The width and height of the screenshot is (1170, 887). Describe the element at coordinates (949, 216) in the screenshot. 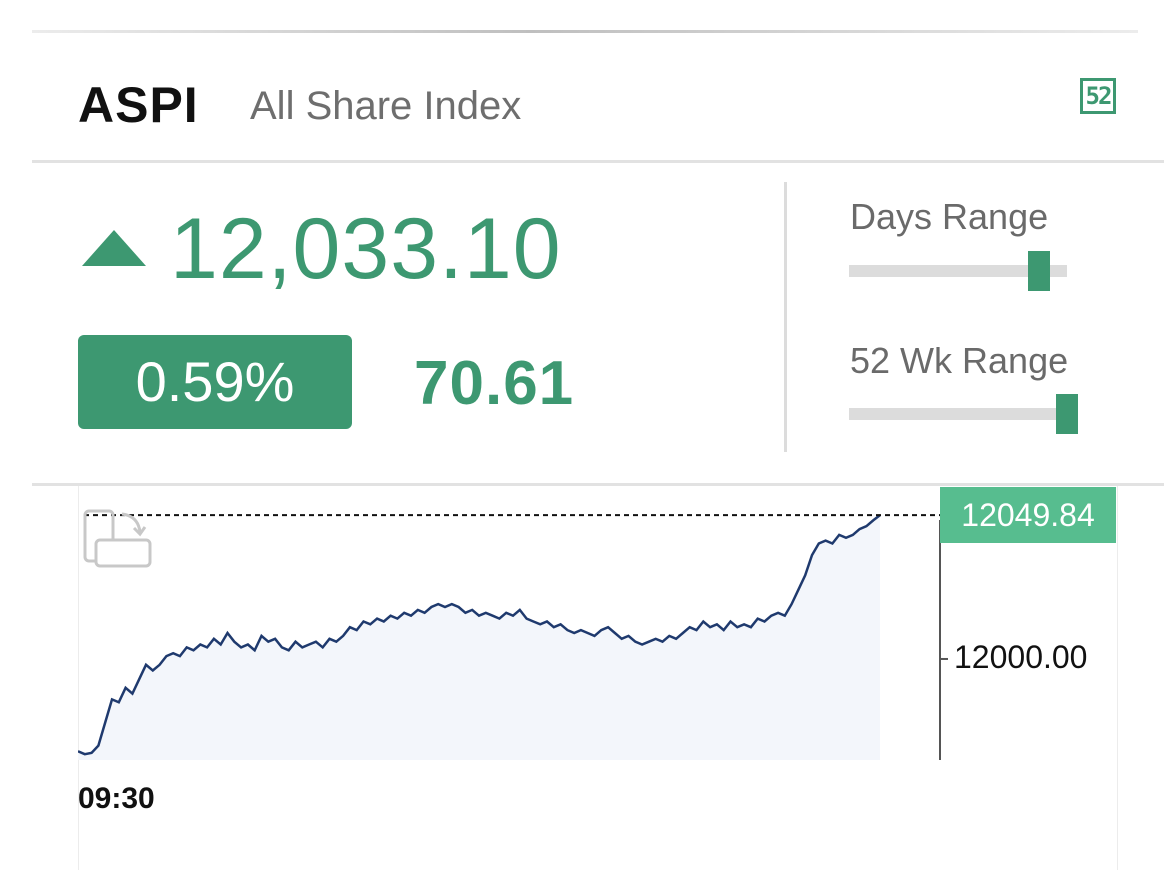

I see `days-range-label: Days Range` at that location.